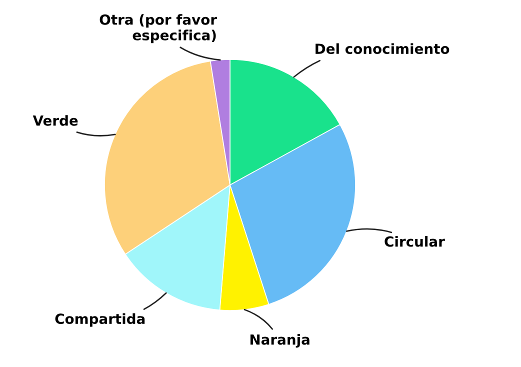 Image resolution: width=521 pixels, height=367 pixels. What do you see at coordinates (280, 341) in the screenshot?
I see `slice-label: Naranja` at bounding box center [280, 341].